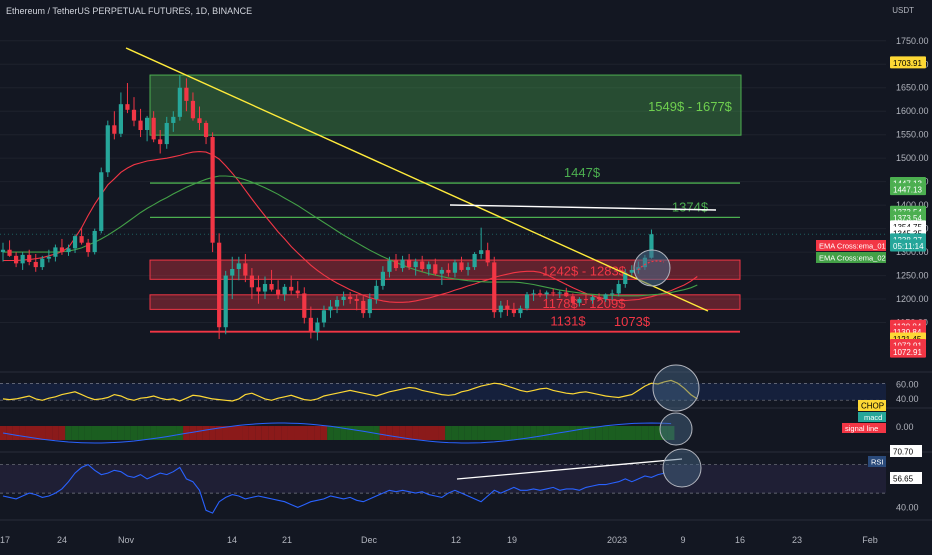 This screenshot has height=555, width=932. What do you see at coordinates (797, 540) in the screenshot?
I see `x-tick-label: 23` at bounding box center [797, 540].